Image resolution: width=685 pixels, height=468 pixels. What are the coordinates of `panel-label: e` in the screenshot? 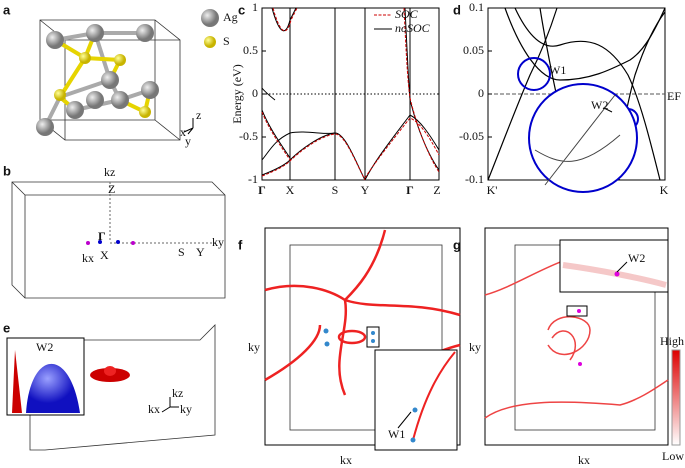 It's located at (6, 327).